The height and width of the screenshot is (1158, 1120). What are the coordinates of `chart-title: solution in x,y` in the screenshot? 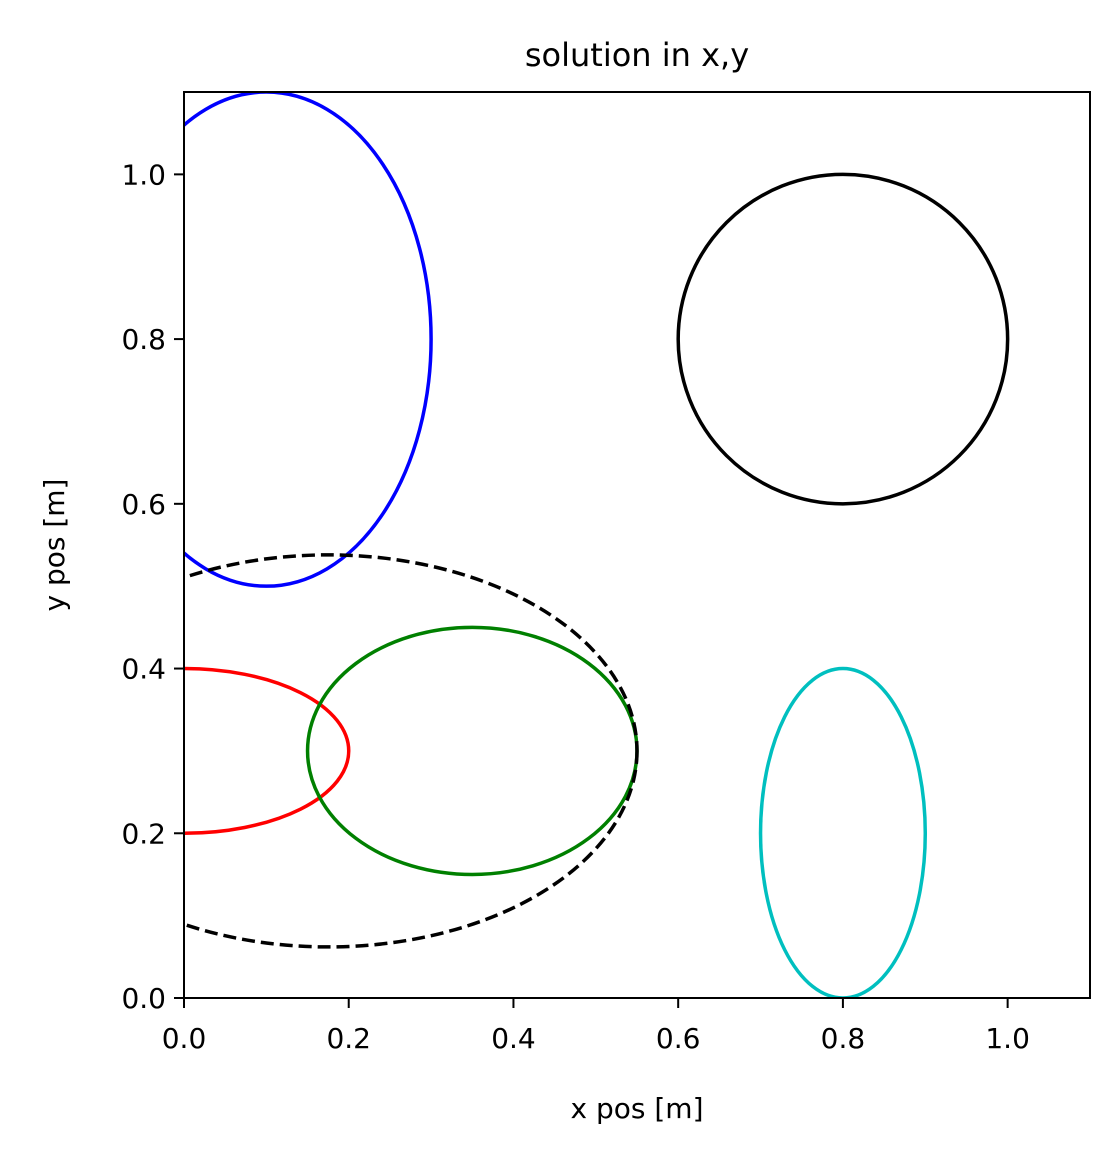 It's located at (637, 55).